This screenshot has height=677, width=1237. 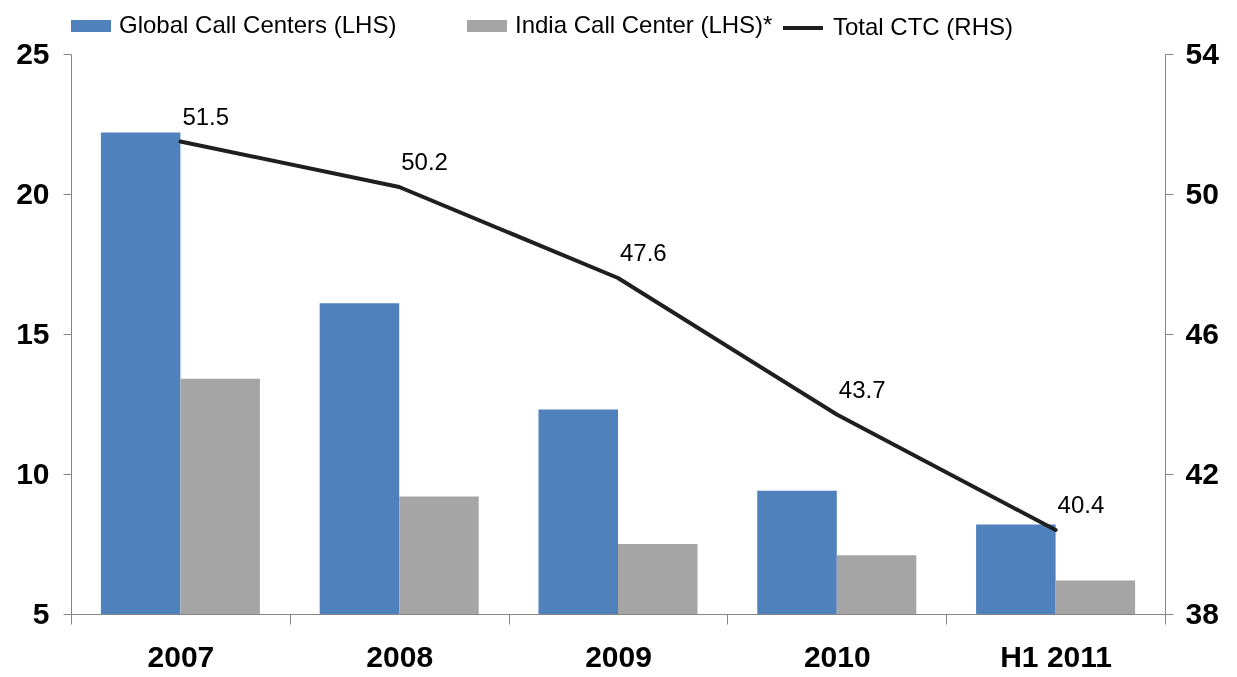 I want to click on x-tick-label: 2008, so click(x=400, y=656).